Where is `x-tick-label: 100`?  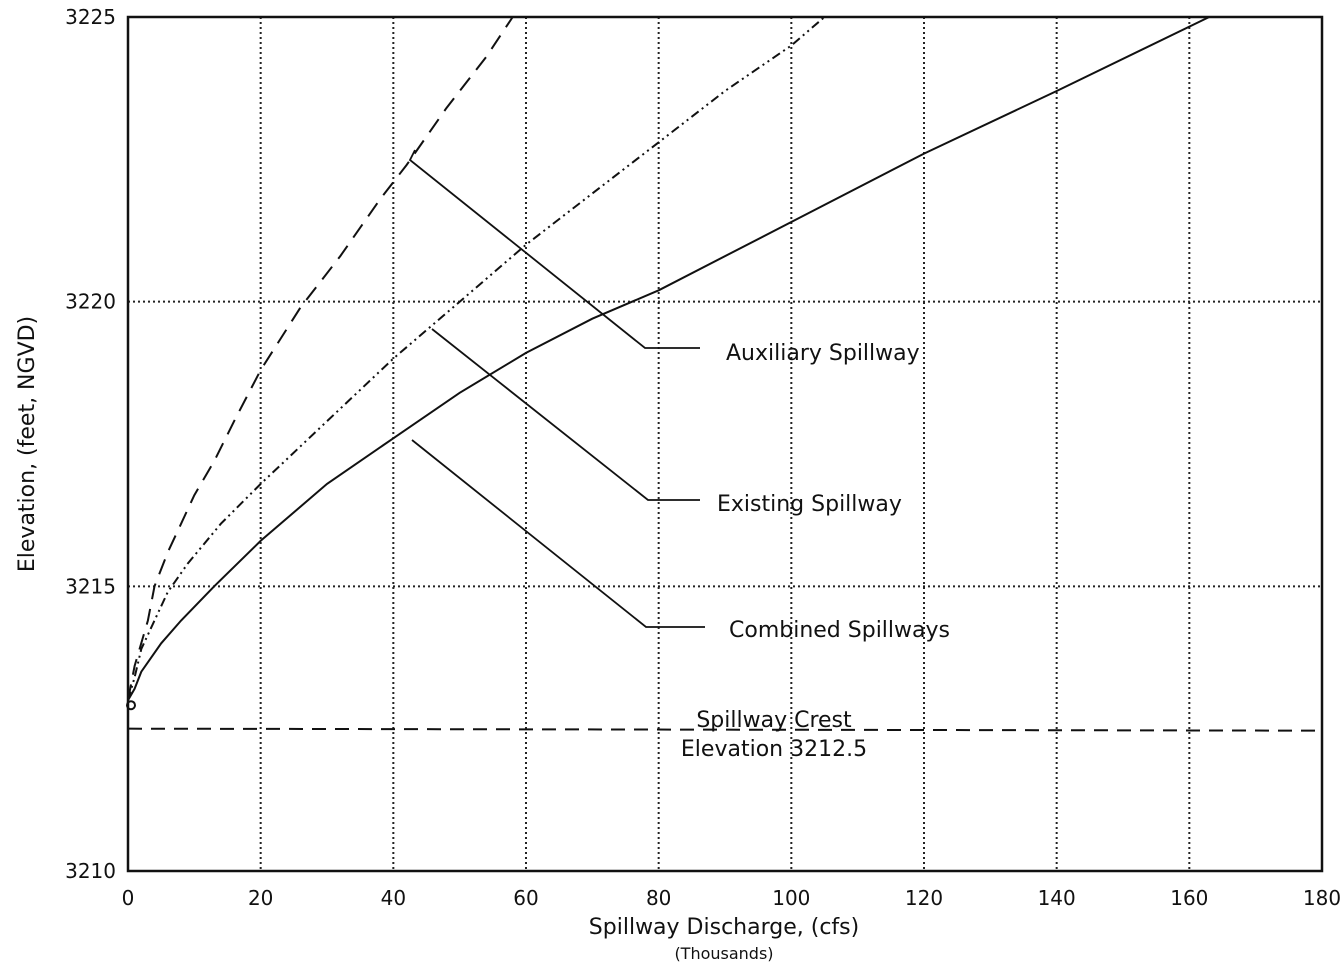 x-tick-label: 100 is located at coordinates (791, 898).